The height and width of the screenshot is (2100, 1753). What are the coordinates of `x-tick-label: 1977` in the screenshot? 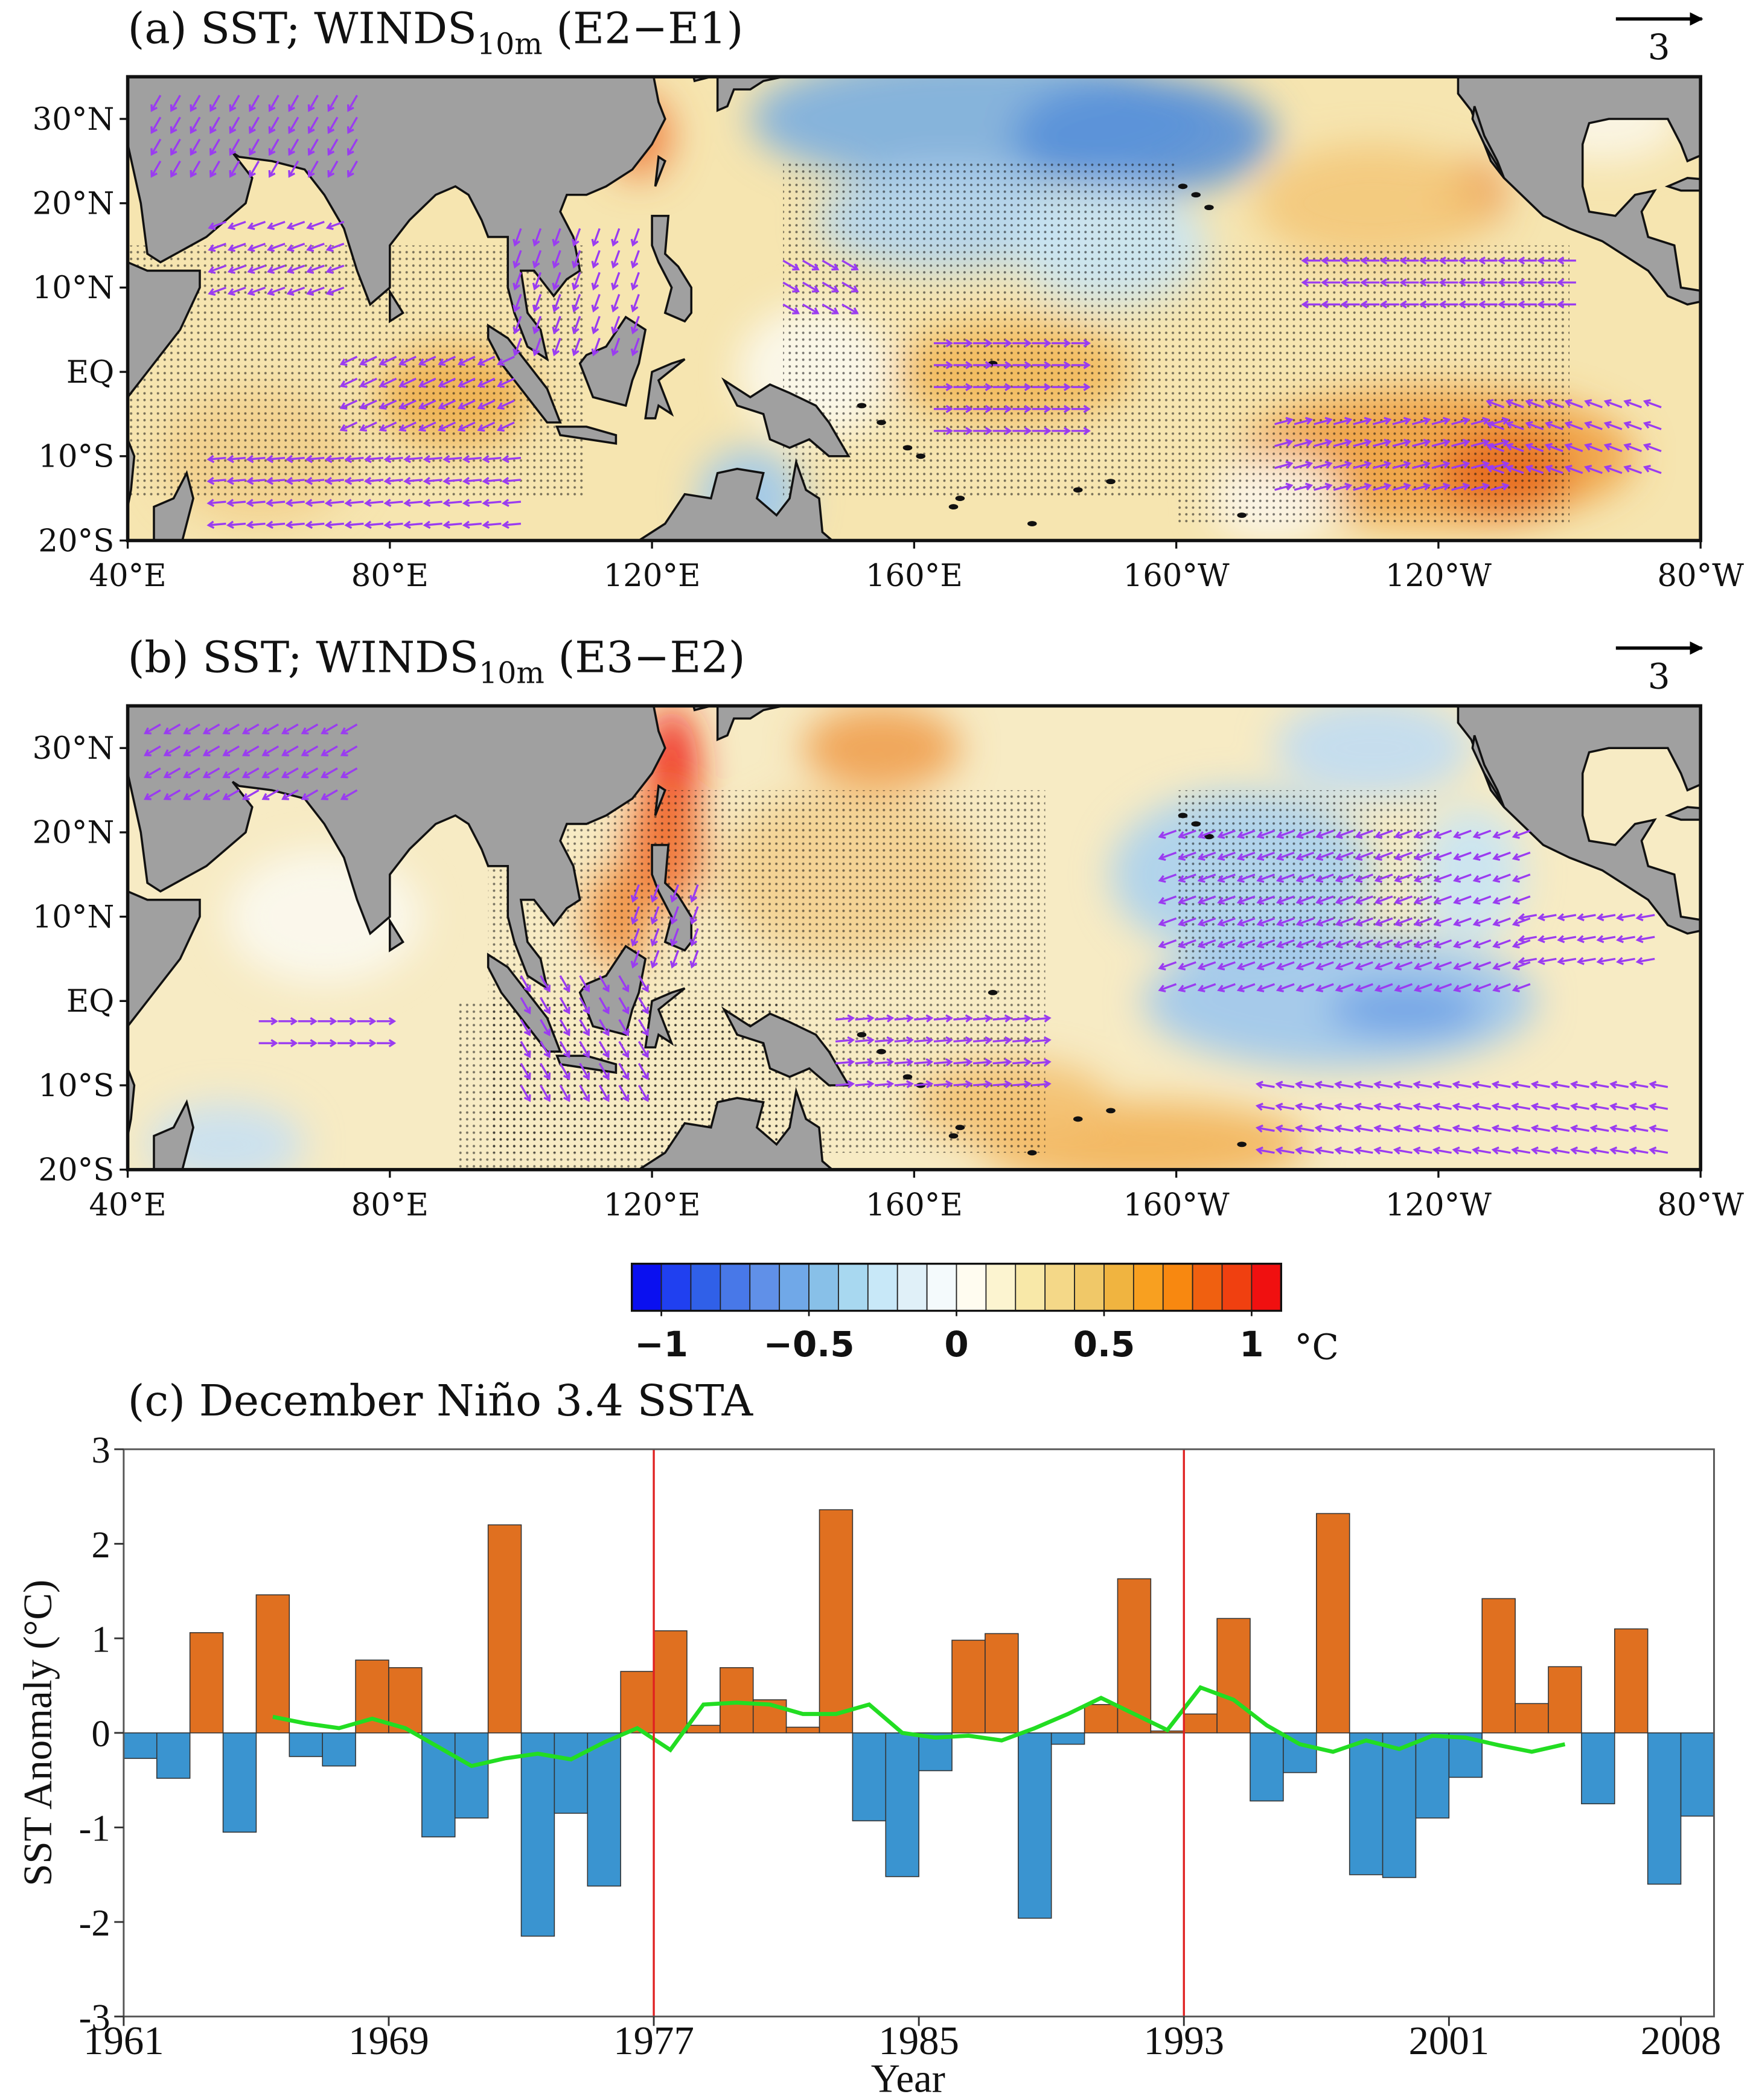 It's located at (654, 2041).